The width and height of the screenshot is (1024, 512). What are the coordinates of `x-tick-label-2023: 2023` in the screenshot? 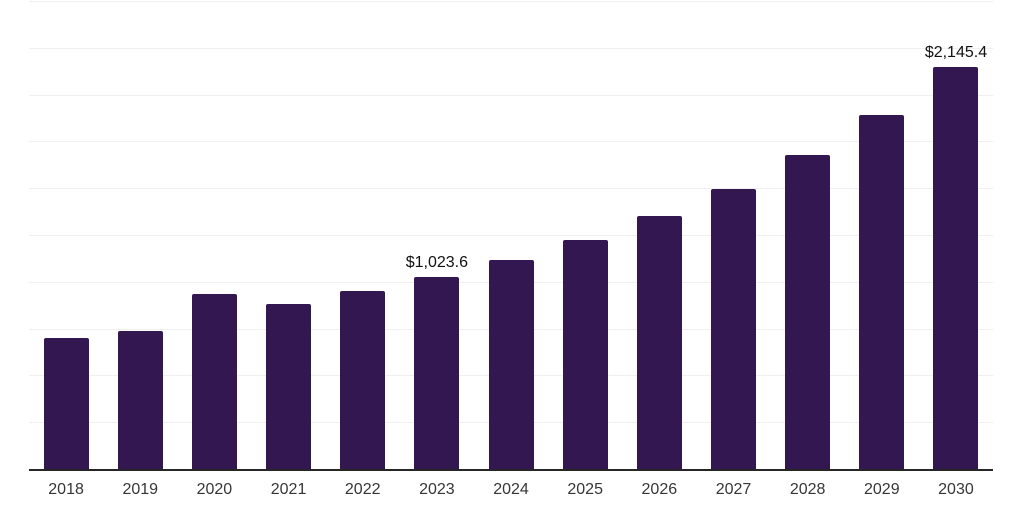 It's located at (437, 489).